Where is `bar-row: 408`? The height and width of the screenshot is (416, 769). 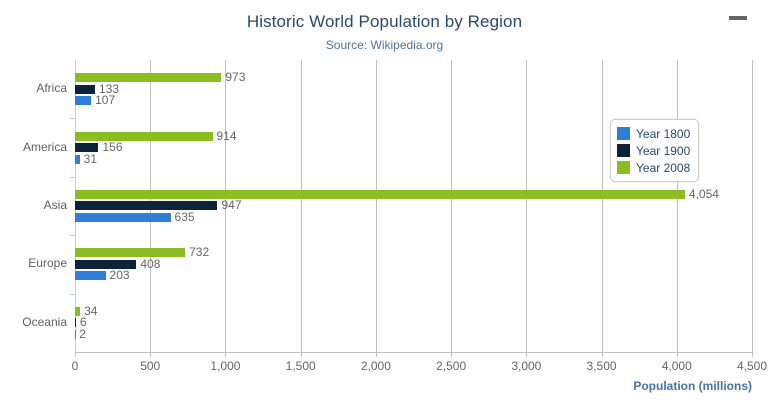 bar-row: 408 is located at coordinates (413, 263).